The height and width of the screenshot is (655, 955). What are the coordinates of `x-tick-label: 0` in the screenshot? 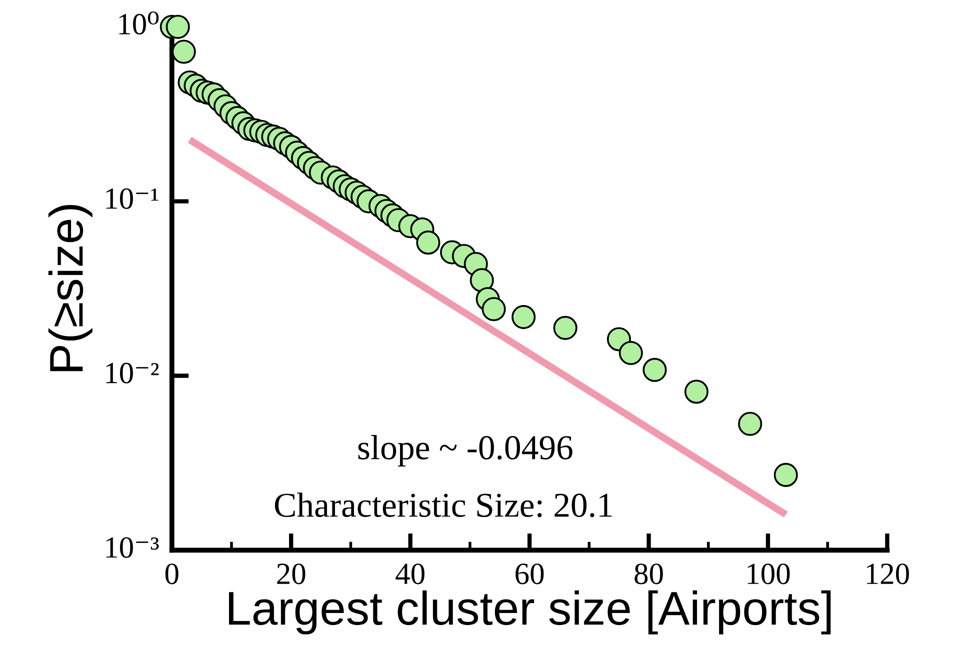 It's located at (171, 574).